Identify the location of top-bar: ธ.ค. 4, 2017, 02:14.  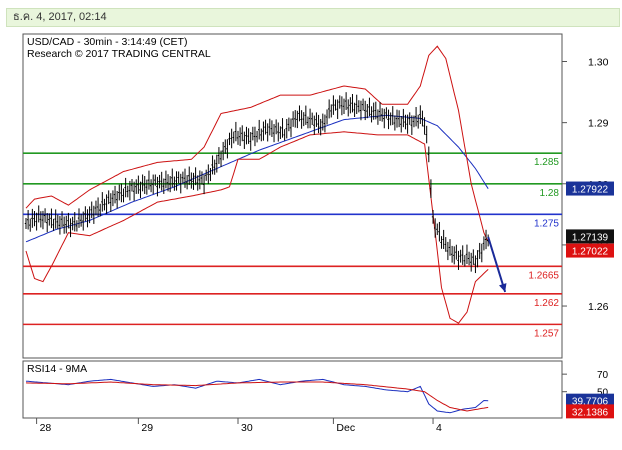
(311, 15).